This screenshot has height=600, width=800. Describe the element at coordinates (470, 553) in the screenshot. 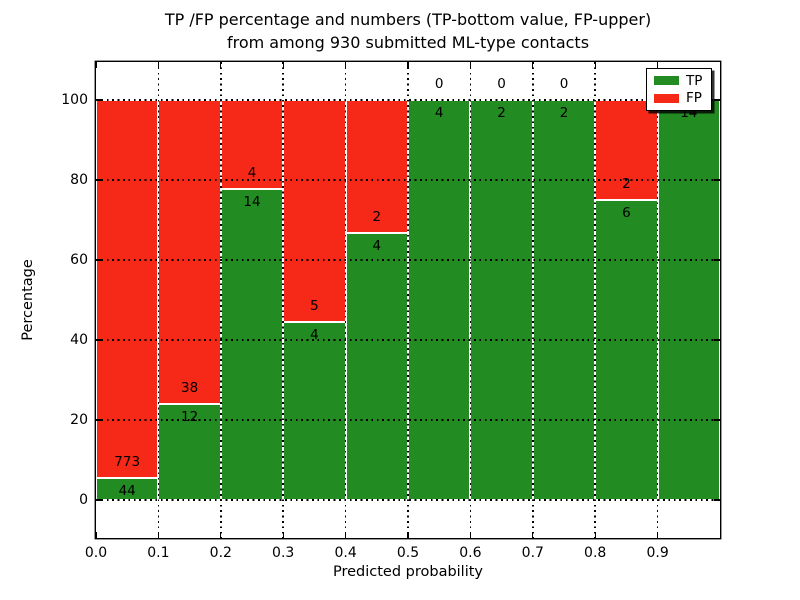

I see `x-tick-label: 0.6` at that location.